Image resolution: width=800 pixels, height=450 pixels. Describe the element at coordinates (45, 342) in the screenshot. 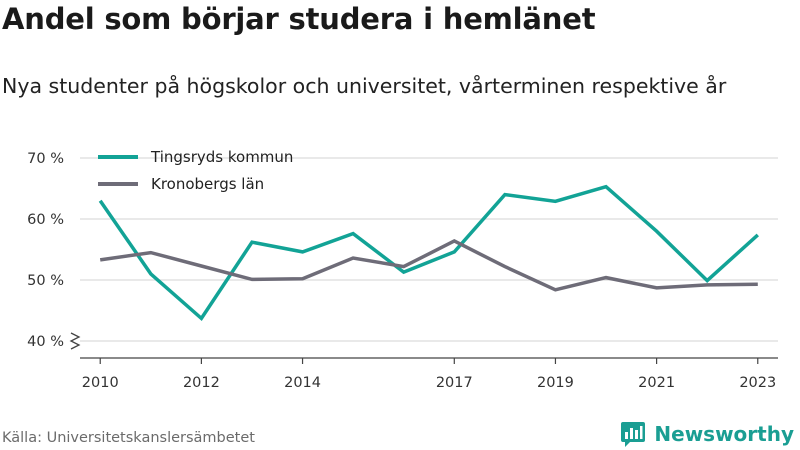

I see `y-tick-label: 40 %` at that location.